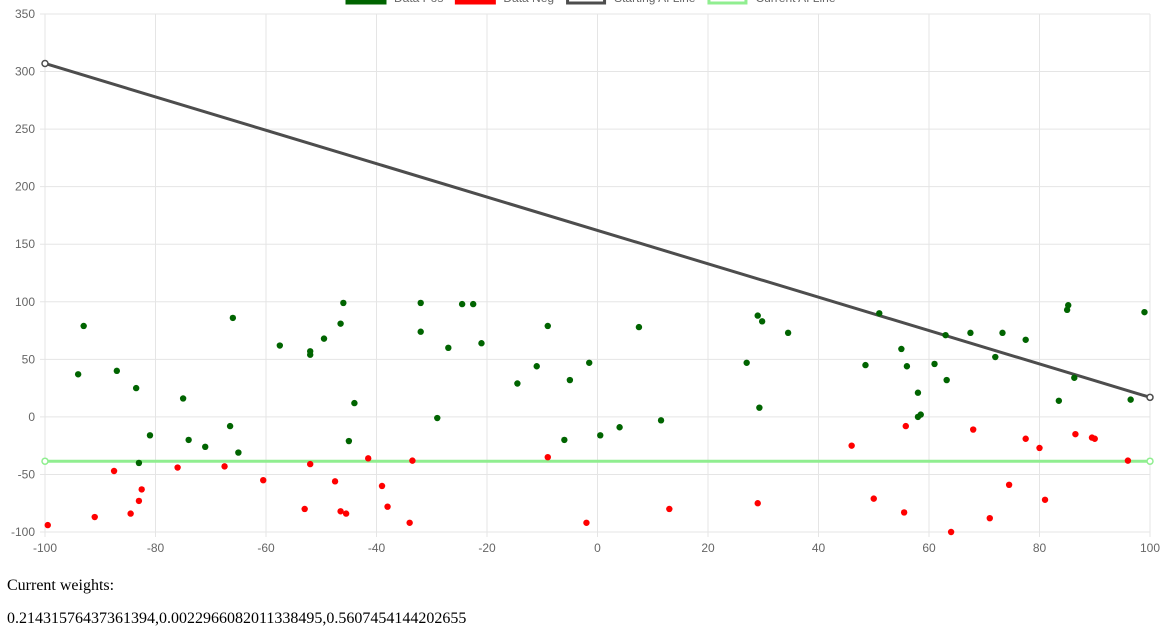 This screenshot has width=1163, height=643. Describe the element at coordinates (27, 474) in the screenshot. I see `y-tick-label: -50` at that location.